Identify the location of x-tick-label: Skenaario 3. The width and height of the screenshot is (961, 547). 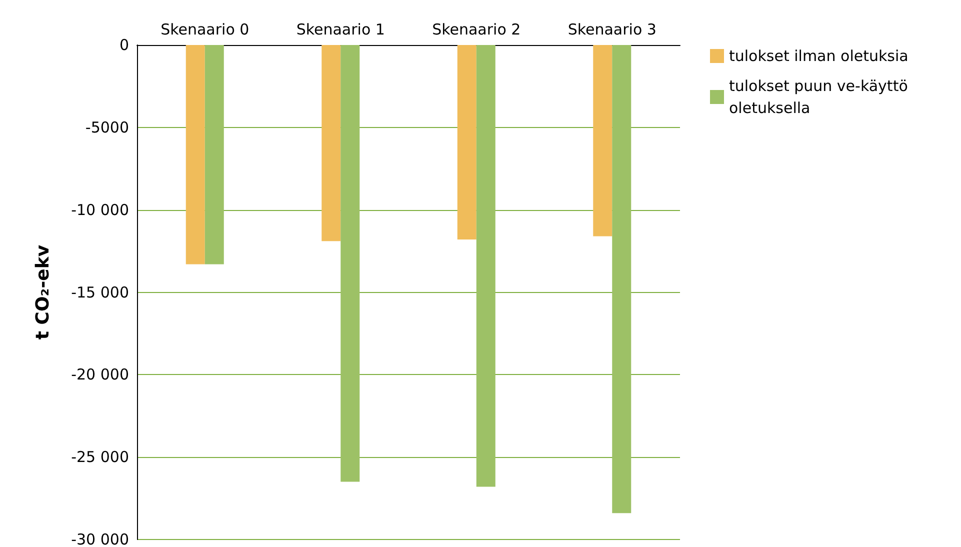
(612, 29).